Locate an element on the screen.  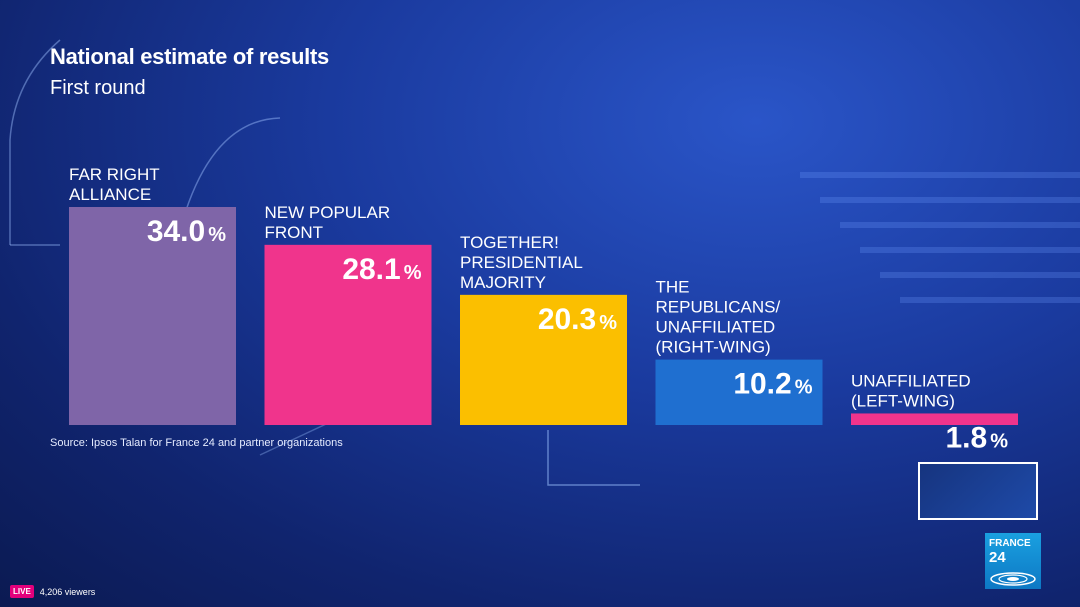
bar-value-label-1: 34.0% is located at coordinates (186, 231).